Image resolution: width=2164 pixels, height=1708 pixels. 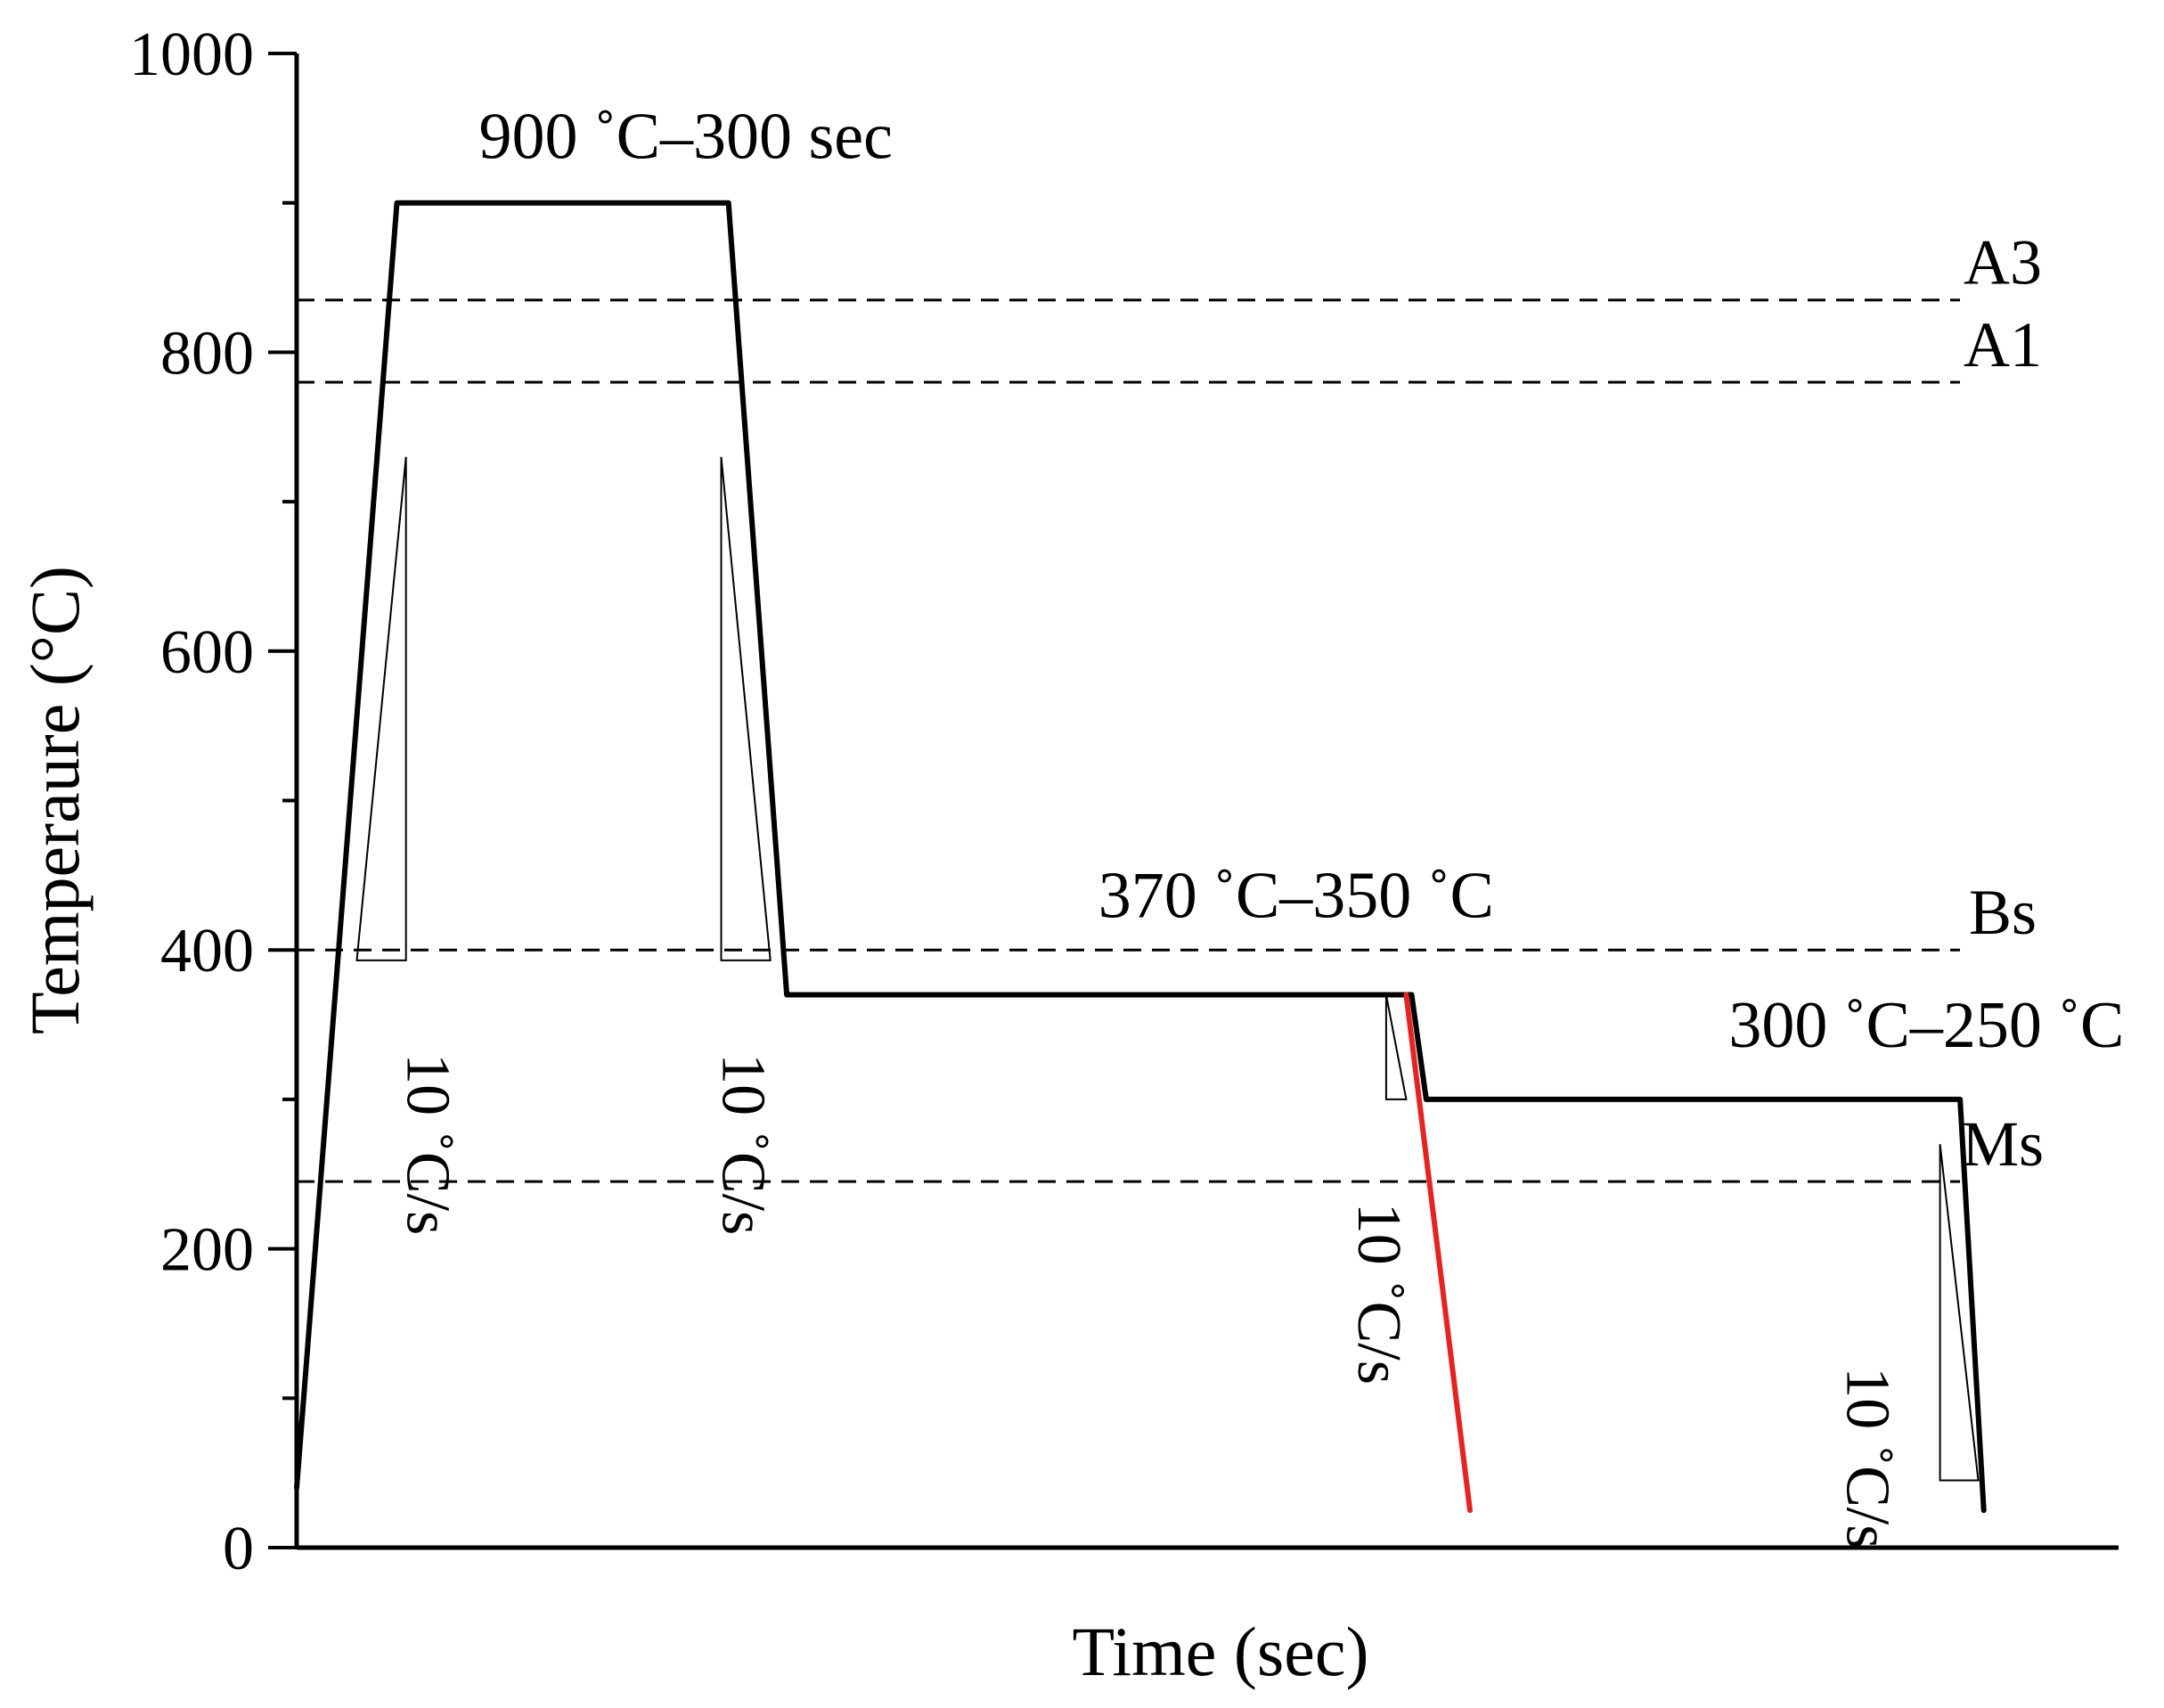 I want to click on y-tick-label: 400, so click(x=207, y=951).